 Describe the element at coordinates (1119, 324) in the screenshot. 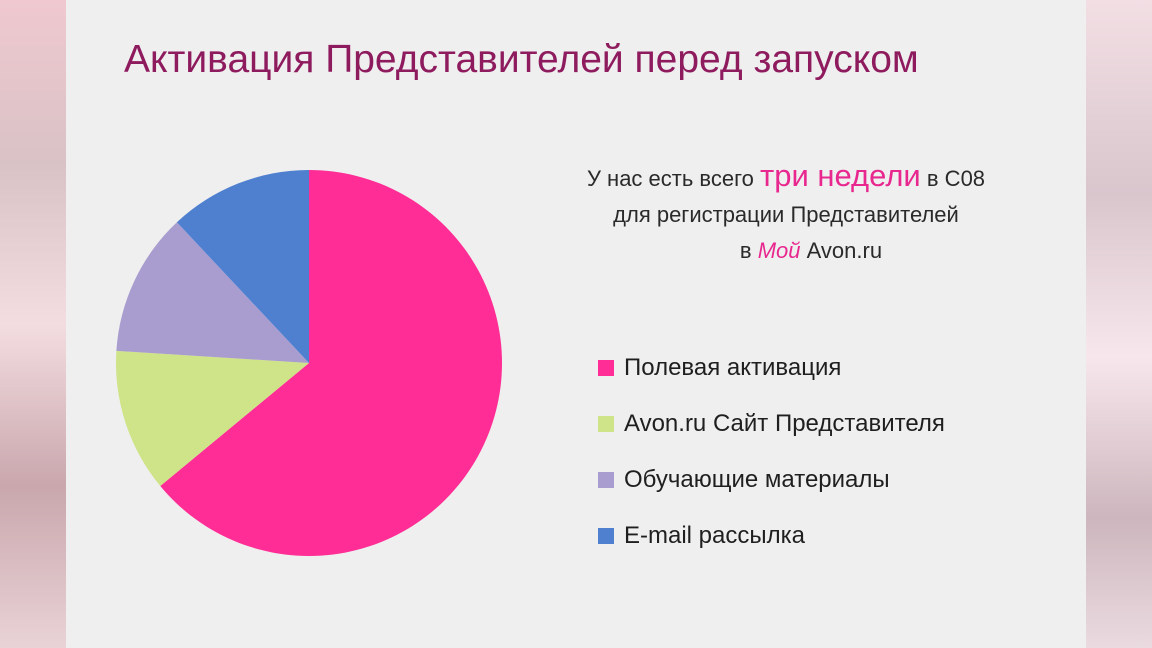

I see `background-photo-right` at that location.